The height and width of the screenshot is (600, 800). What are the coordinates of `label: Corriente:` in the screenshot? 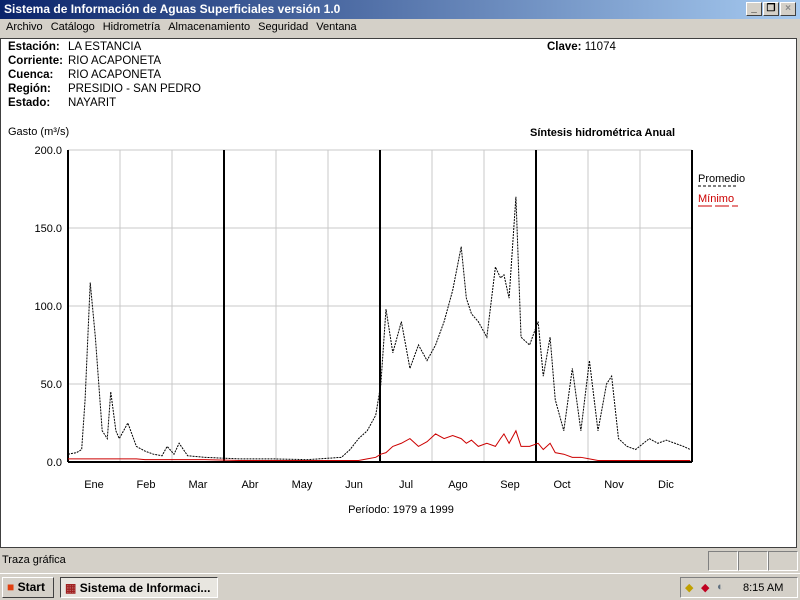 It's located at (35, 61).